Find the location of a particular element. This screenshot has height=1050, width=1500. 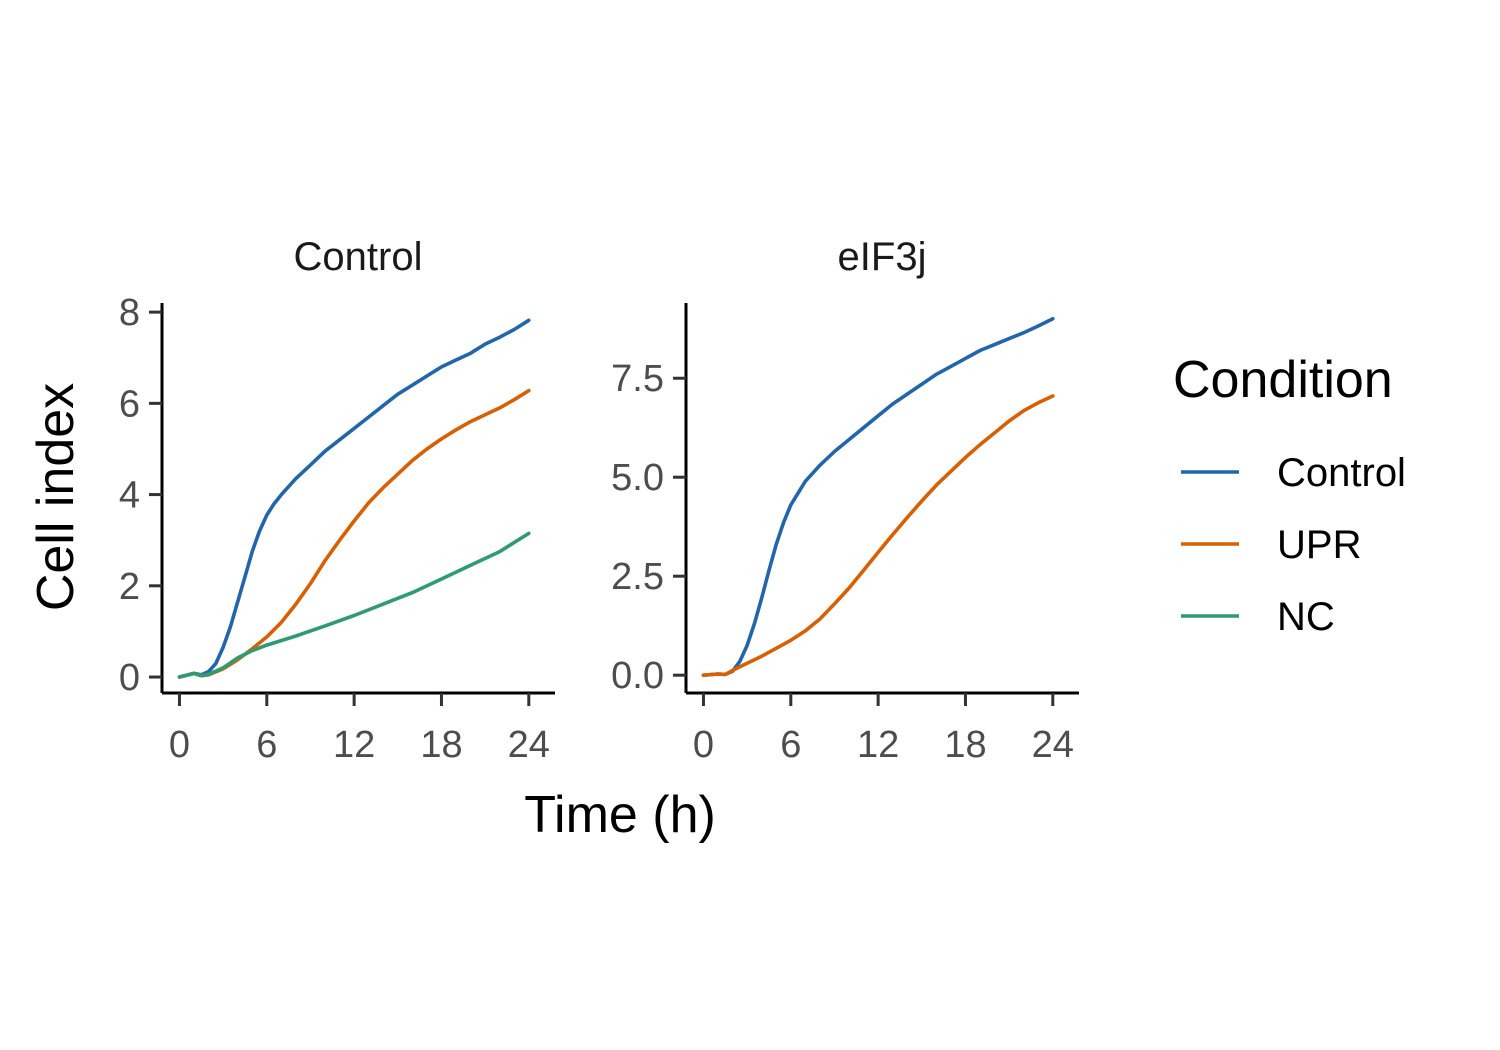

panel-control-series is located at coordinates (354, 498).